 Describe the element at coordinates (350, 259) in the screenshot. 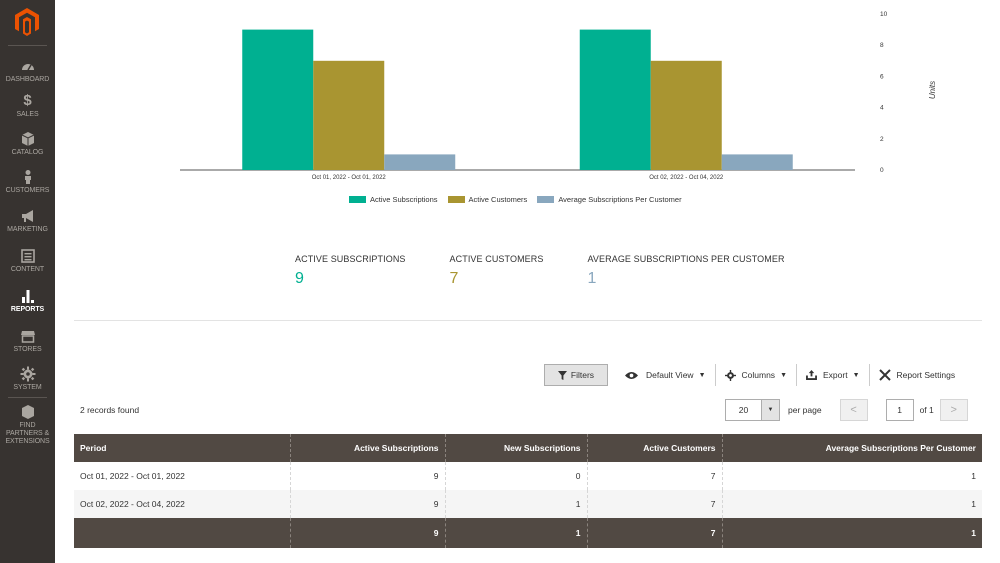

I see `total-label: ACTIVE SUBSCRIPTIONS` at that location.